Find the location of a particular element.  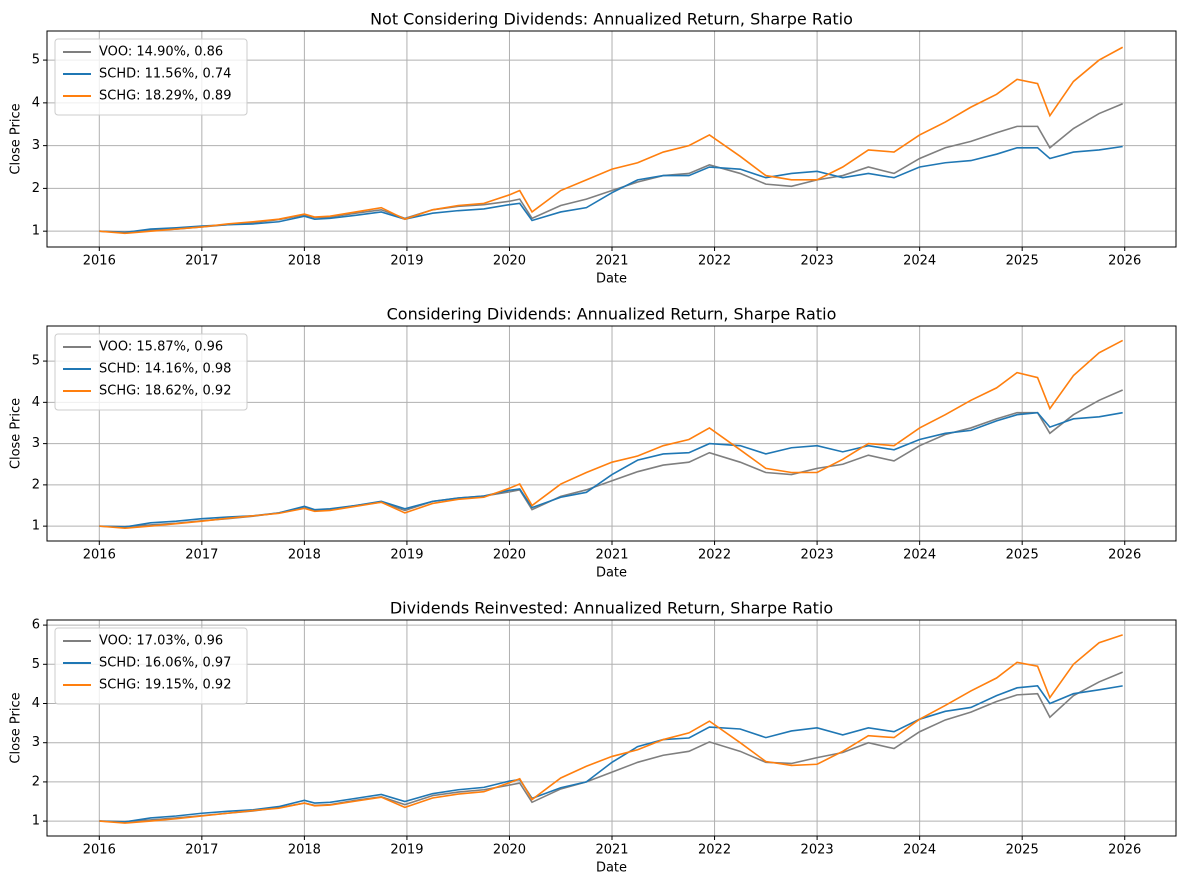

legend-label: SCHG: 18.29%, 0.89 is located at coordinates (165, 96).